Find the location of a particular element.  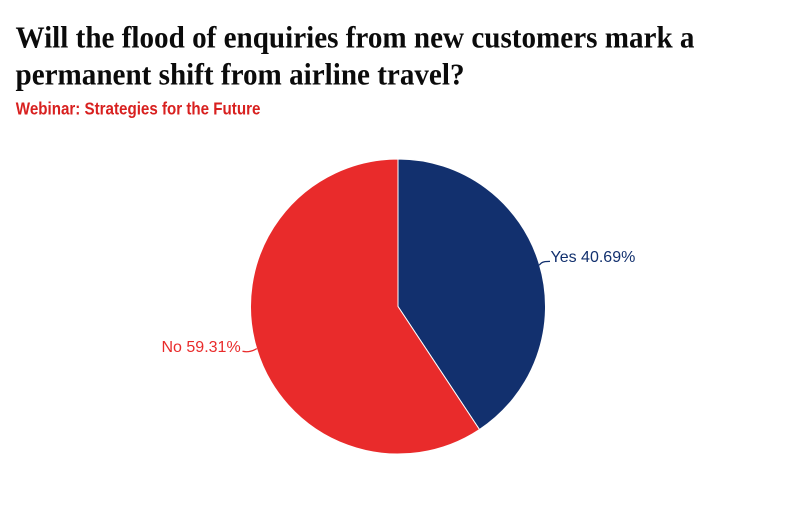

svg-text:Webinar: Strategies for the Fu: Webinar: Strategies for the Future is located at coordinates (138, 109).